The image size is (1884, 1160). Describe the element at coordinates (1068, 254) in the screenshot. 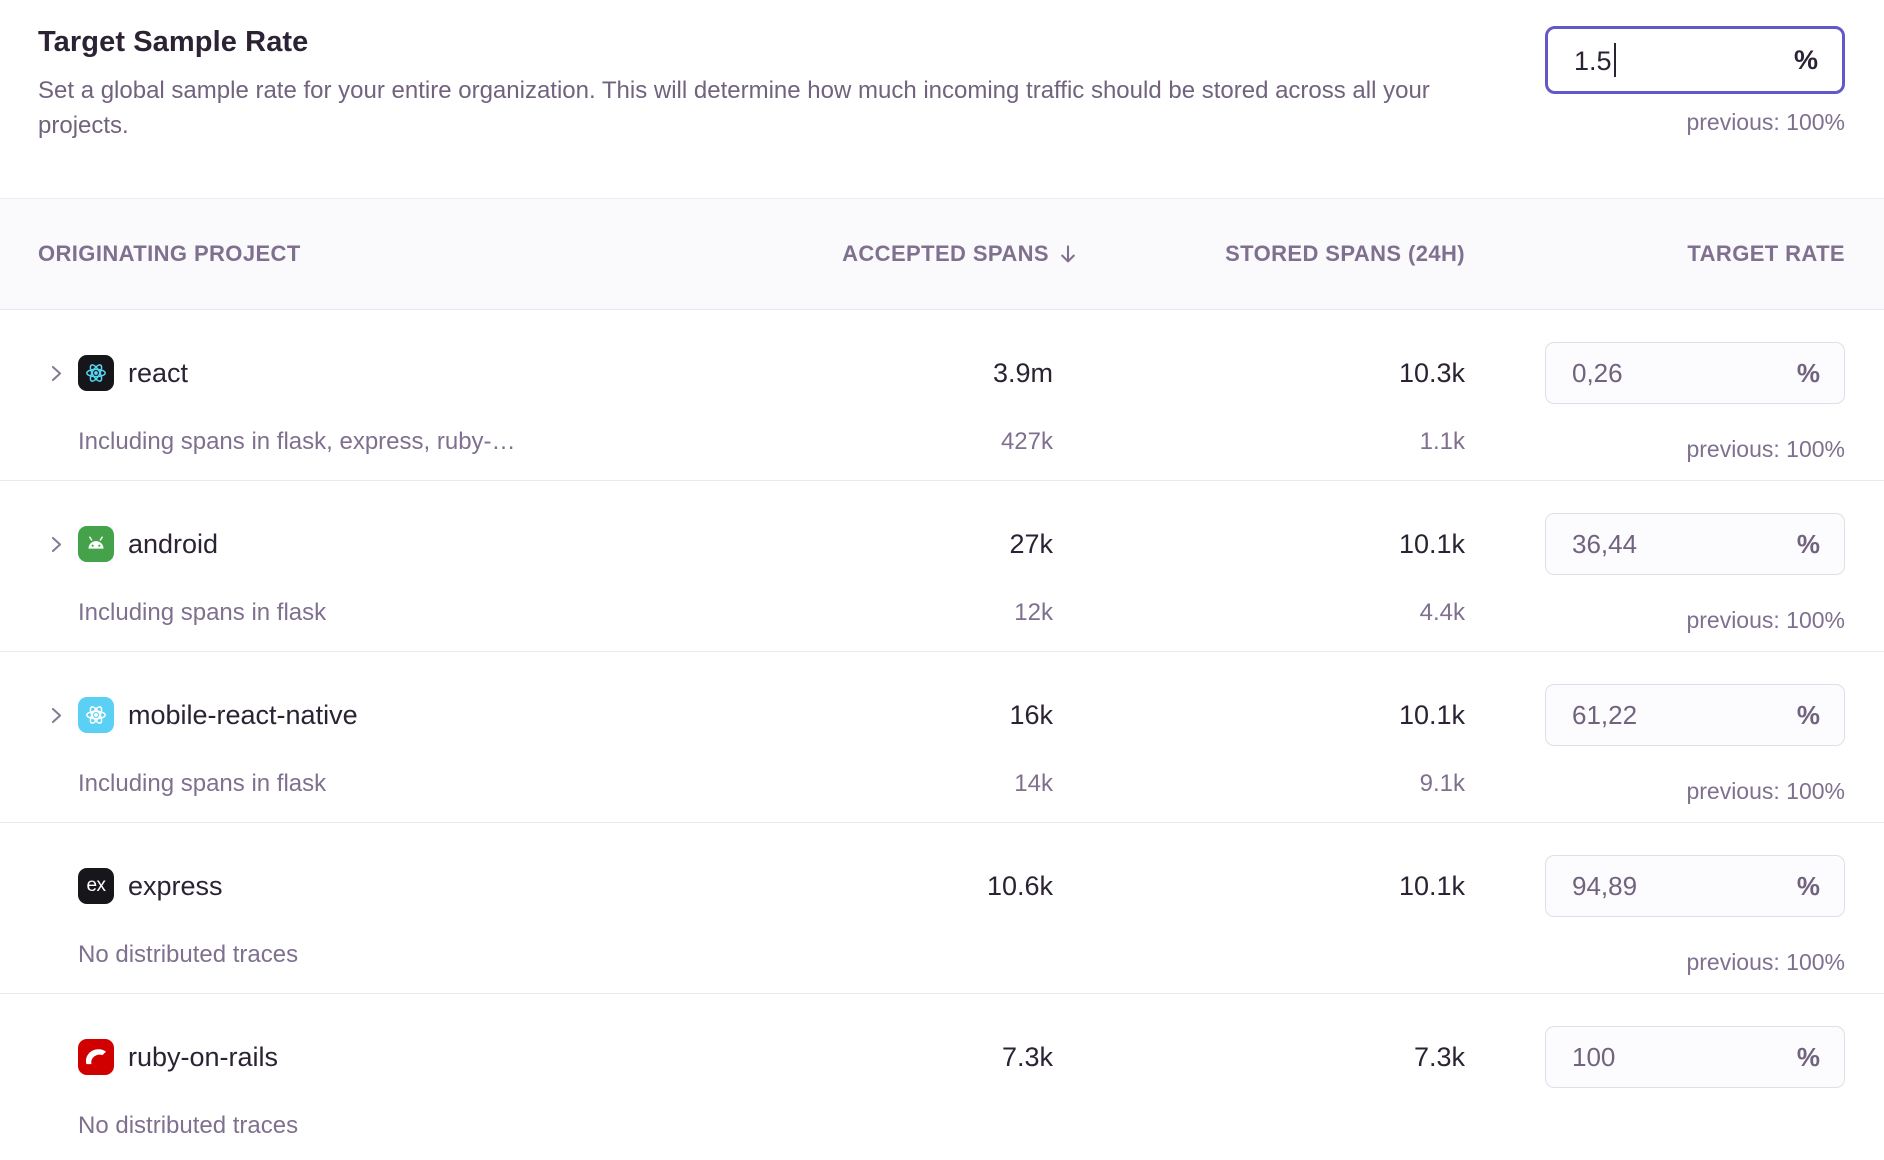

I see `sort-descending-arrow-icon` at that location.